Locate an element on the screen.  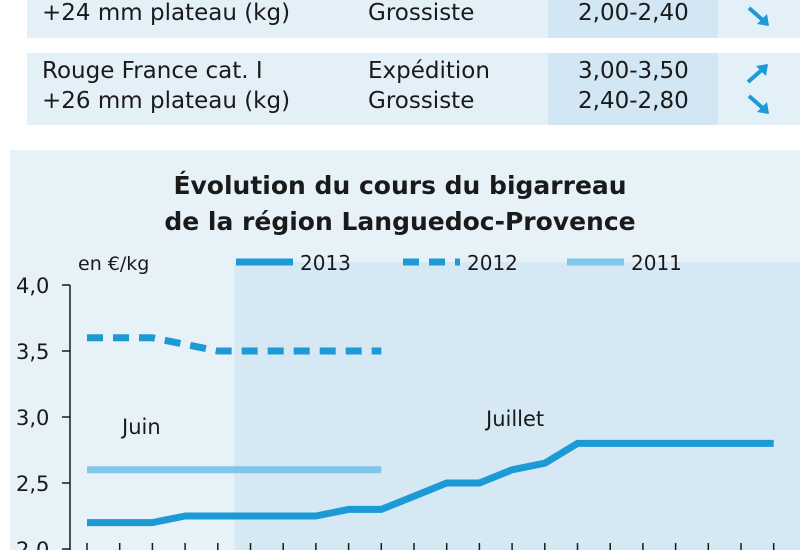
product-cell: +24 mm plateau (kg) is located at coordinates (166, 13).